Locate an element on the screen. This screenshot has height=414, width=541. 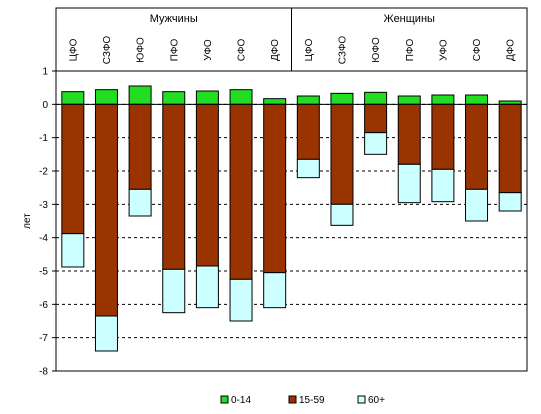
bar-60+-6 is located at coordinates (275, 290).